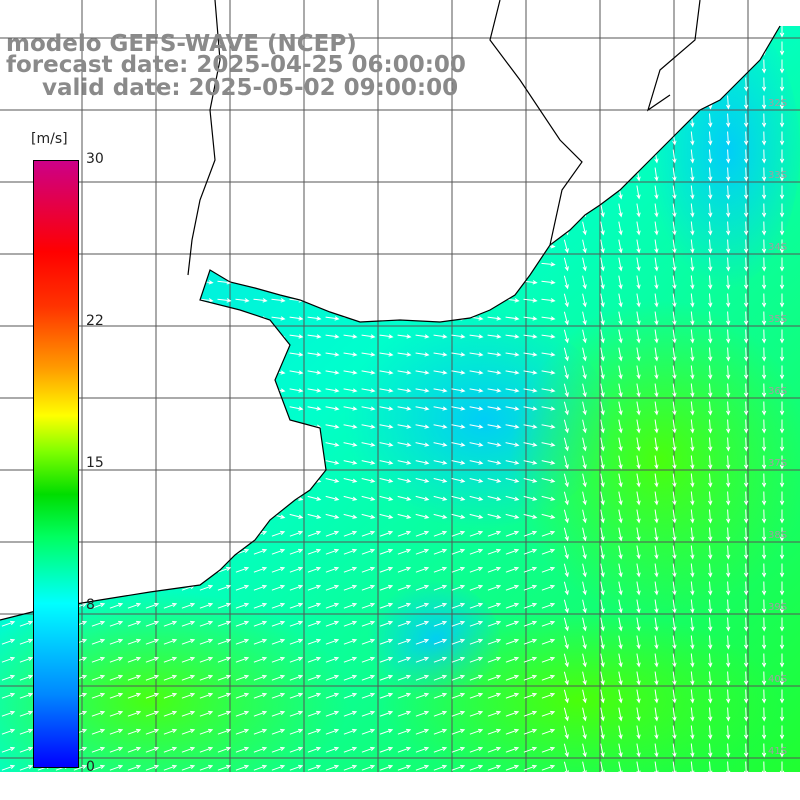 This screenshot has width=800, height=800. What do you see at coordinates (56, 464) in the screenshot?
I see `colorbar` at bounding box center [56, 464].